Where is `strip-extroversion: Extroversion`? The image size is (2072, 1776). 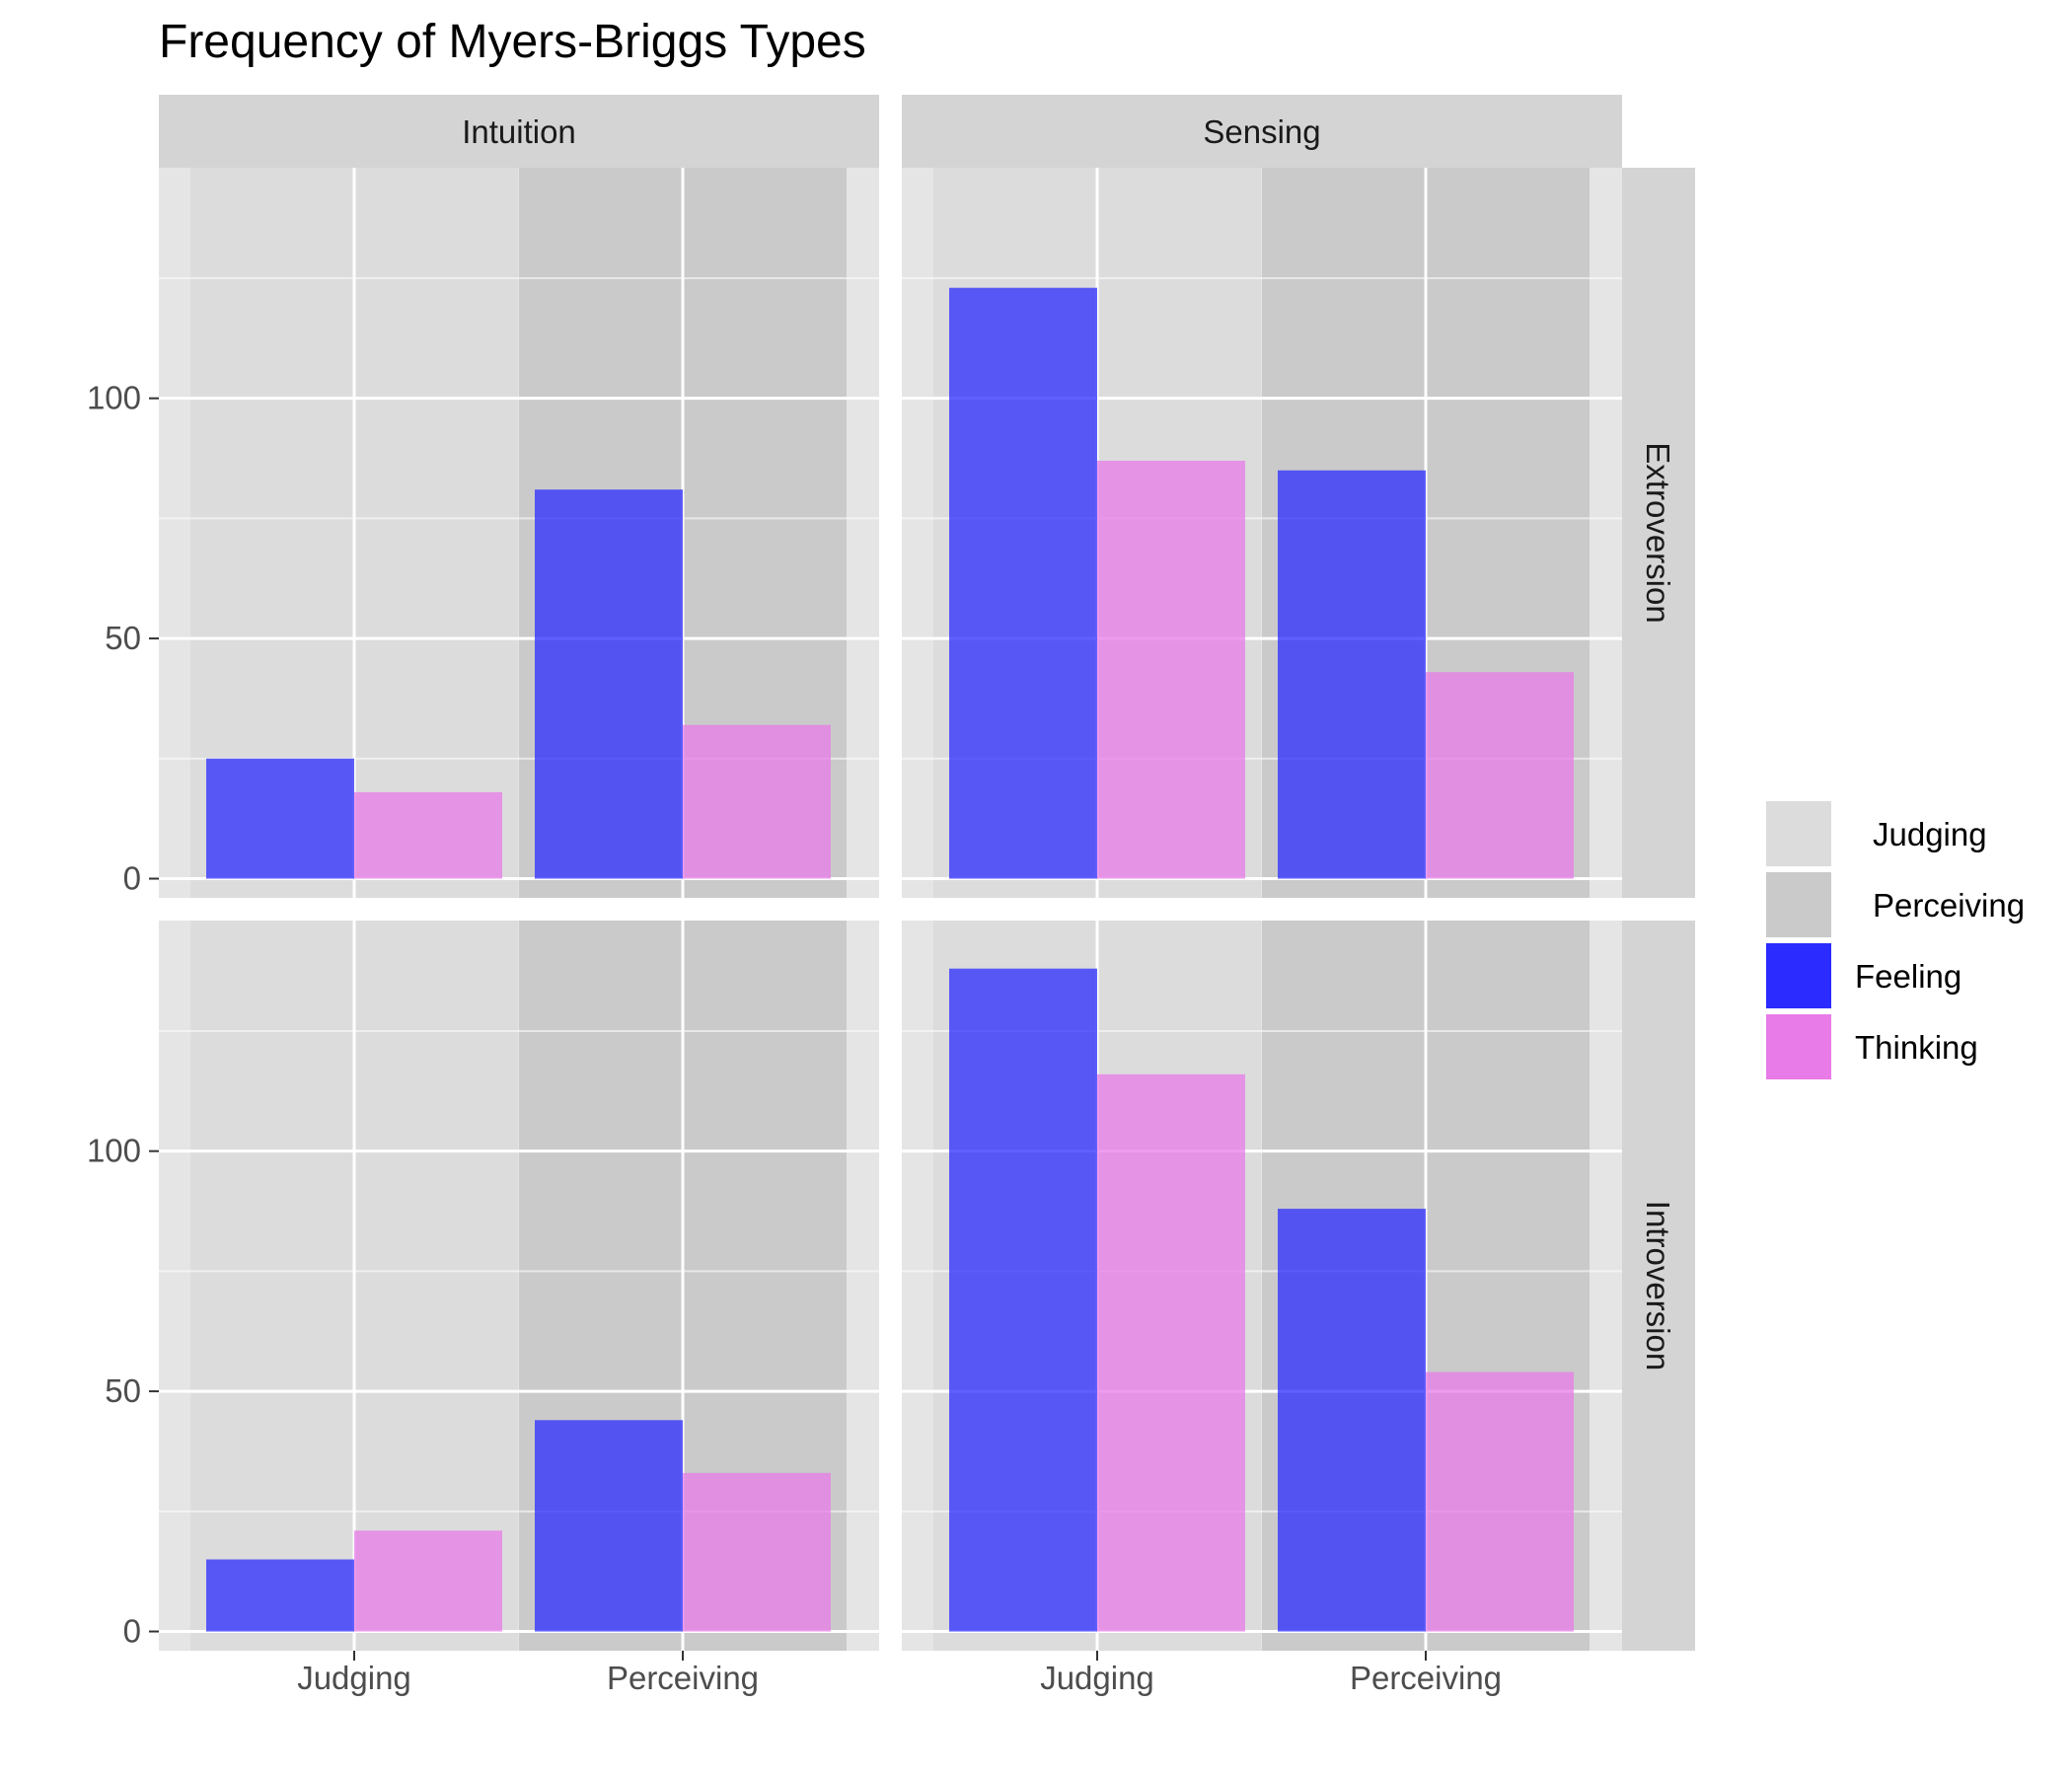
strip-extroversion: Extroversion is located at coordinates (1659, 533).